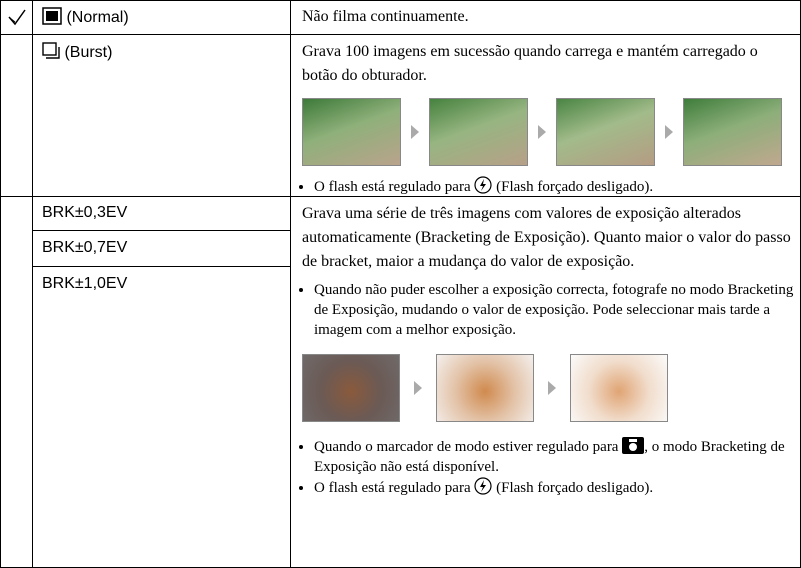 The width and height of the screenshot is (801, 568). What do you see at coordinates (17, 17) in the screenshot?
I see `check-icon` at bounding box center [17, 17].